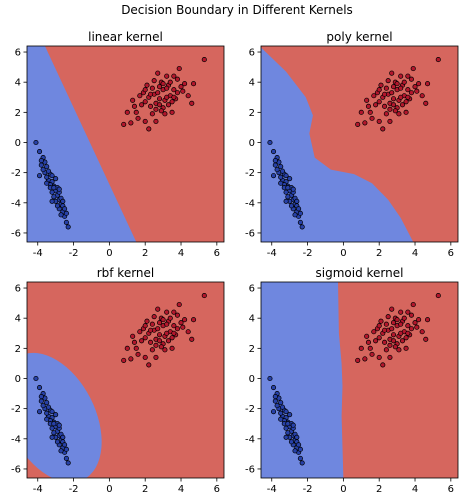  I want to click on x-tick-label: 6, so click(451, 489).